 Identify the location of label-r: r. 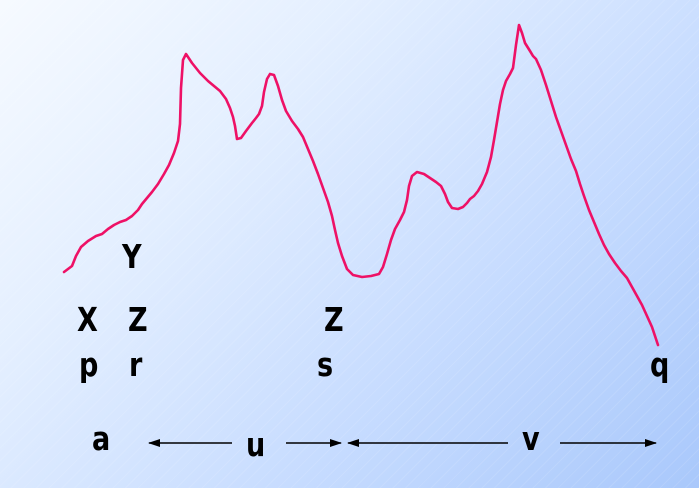
(136, 364).